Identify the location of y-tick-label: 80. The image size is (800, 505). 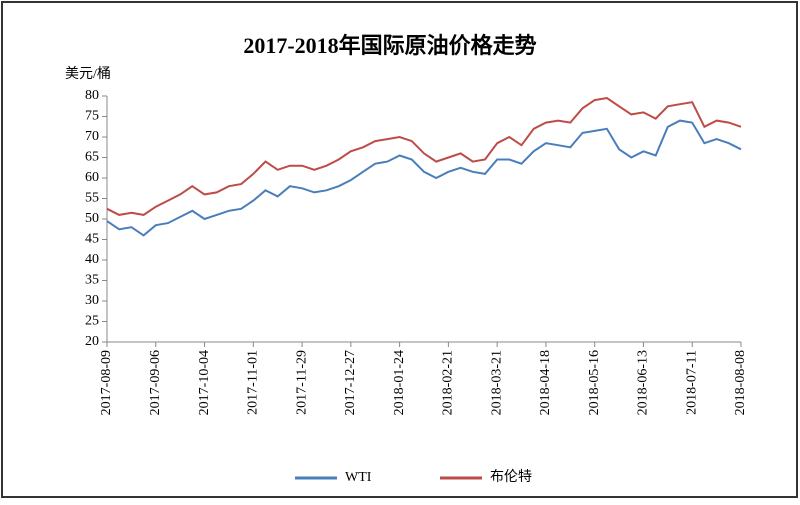
(92, 95).